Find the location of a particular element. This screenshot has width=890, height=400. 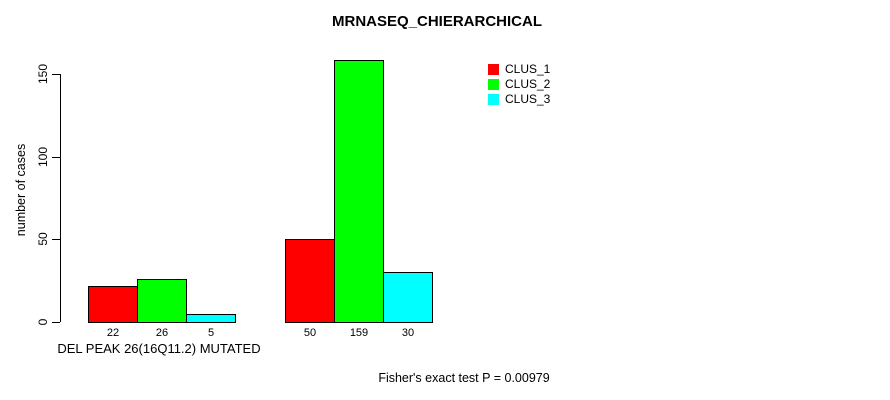

y-tick-label-100: 100 is located at coordinates (43, 157).